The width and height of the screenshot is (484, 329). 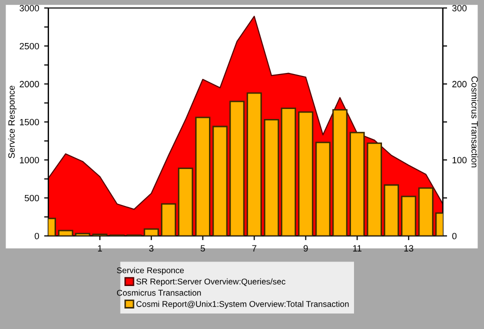 I want to click on legend-label: SR Report:Server Overview:Queries/sec, so click(x=211, y=282).